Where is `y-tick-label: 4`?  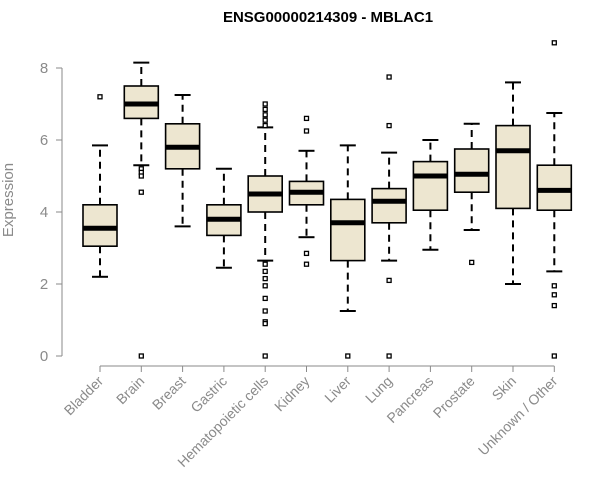 y-tick-label: 4 is located at coordinates (44, 212).